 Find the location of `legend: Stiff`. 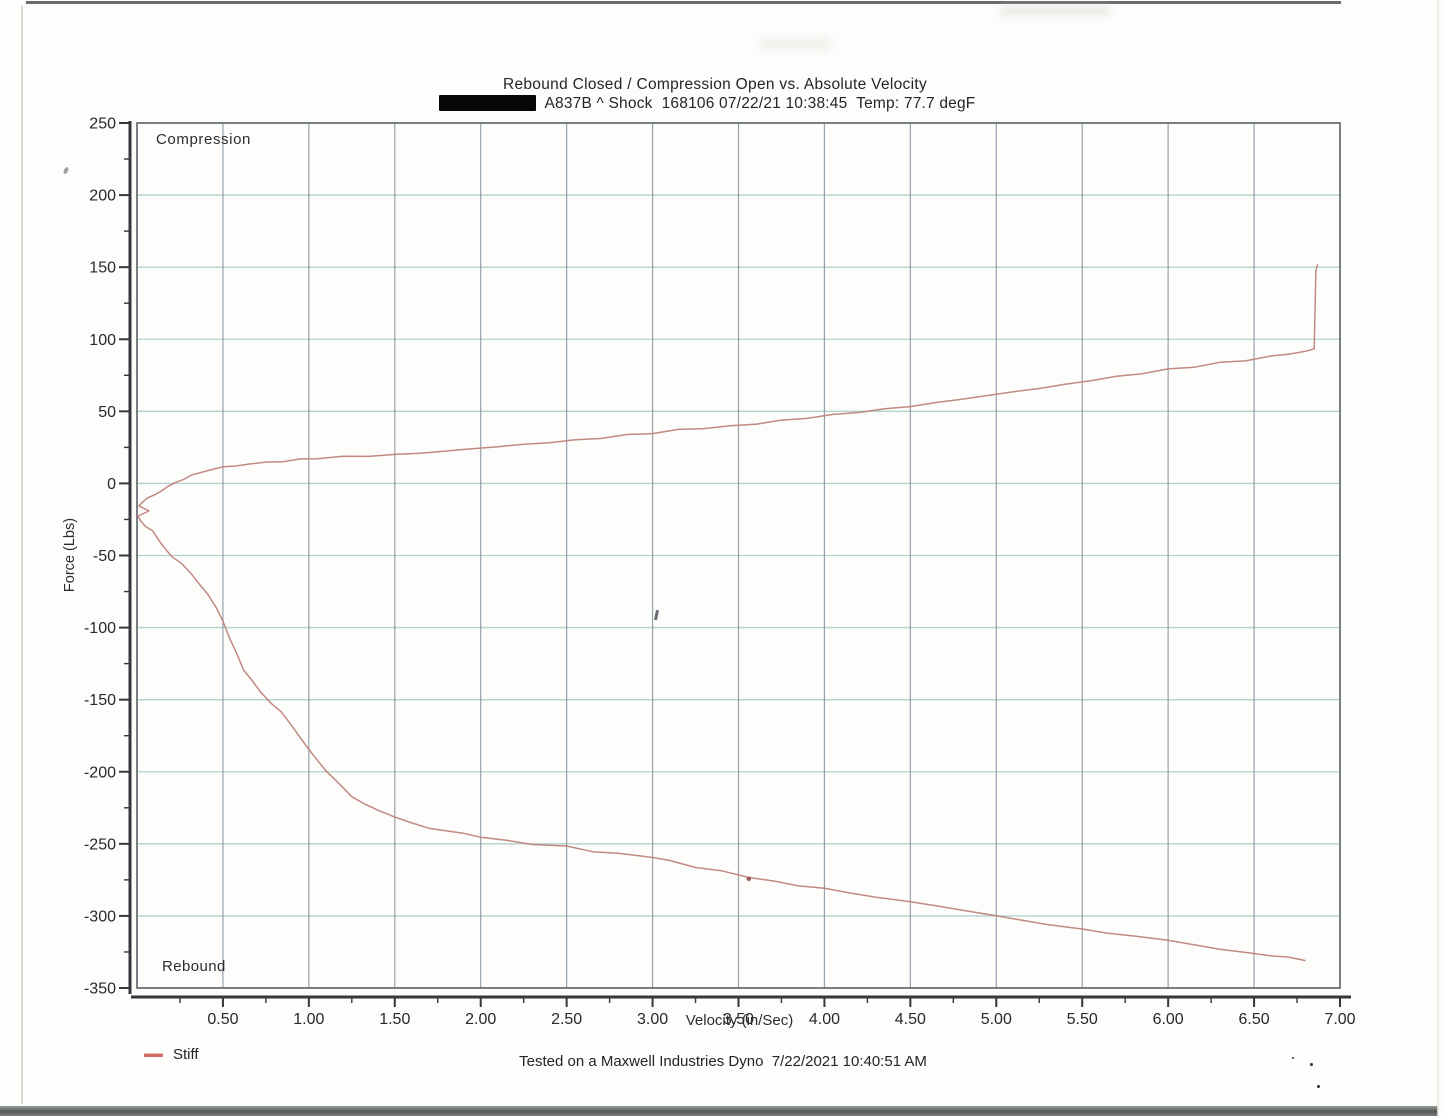

legend: Stiff is located at coordinates (171, 1054).